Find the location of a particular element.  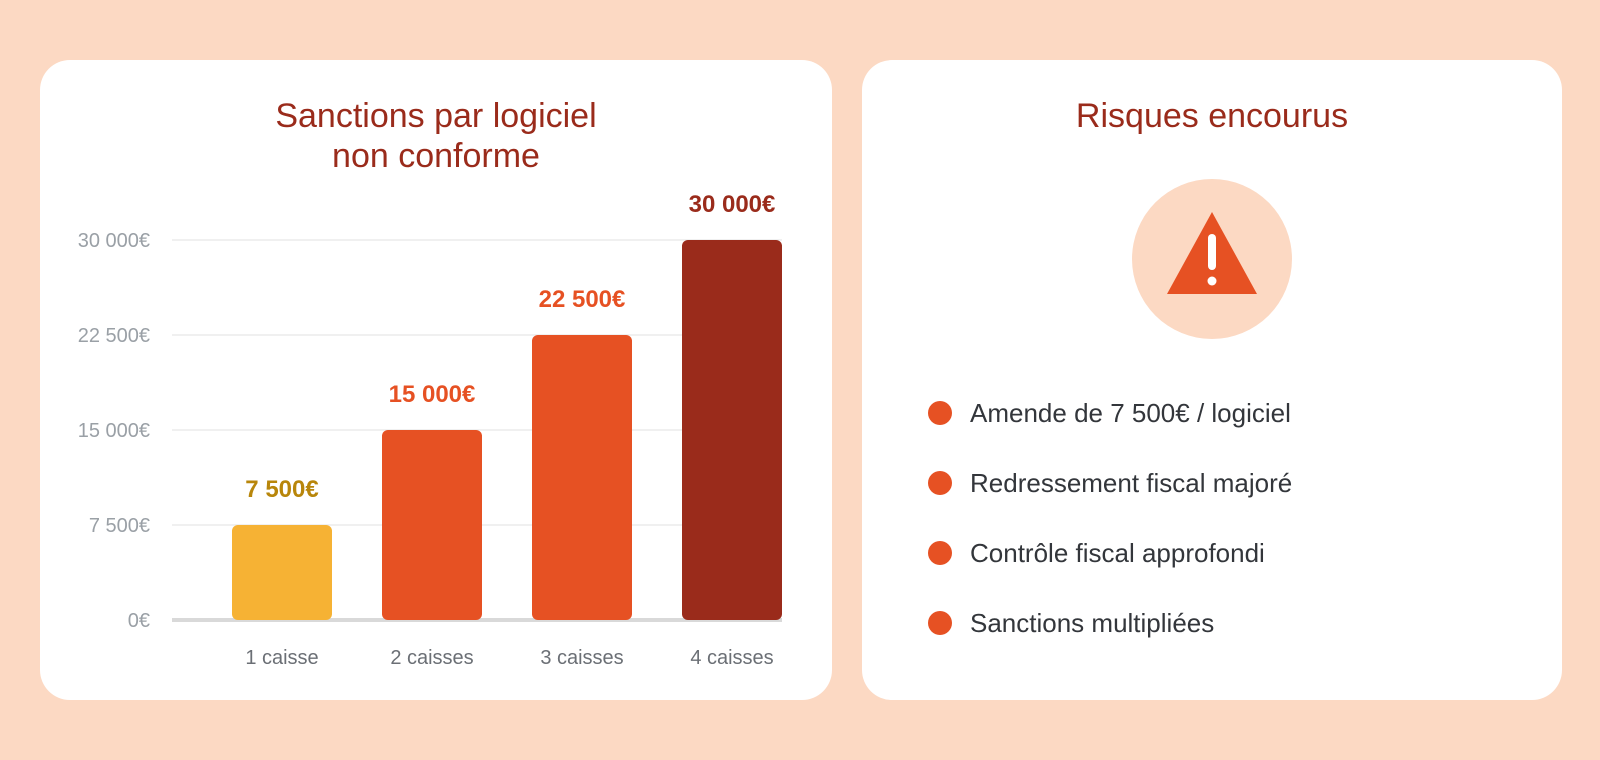

y-tick-label: 15 000€ is located at coordinates (114, 431).